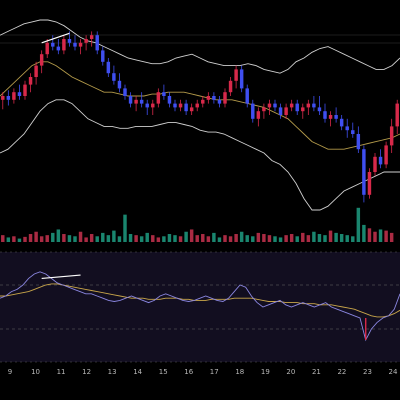 This screenshot has width=400, height=400. Describe the element at coordinates (35, 372) in the screenshot. I see `x-tick-label: 10` at that location.